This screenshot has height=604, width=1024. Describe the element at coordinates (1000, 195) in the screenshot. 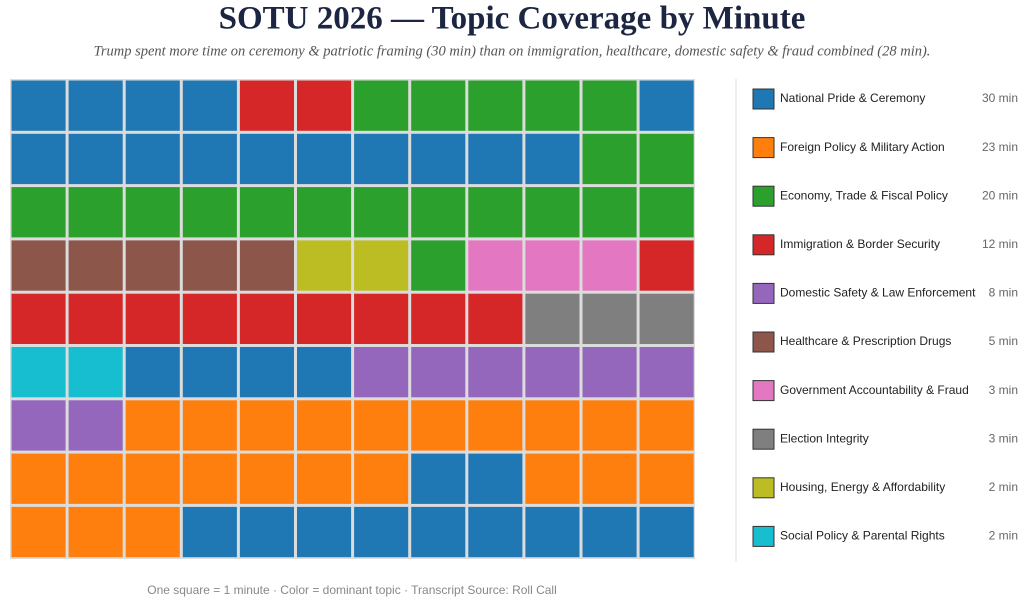

I see `legend-value: 20 min` at that location.